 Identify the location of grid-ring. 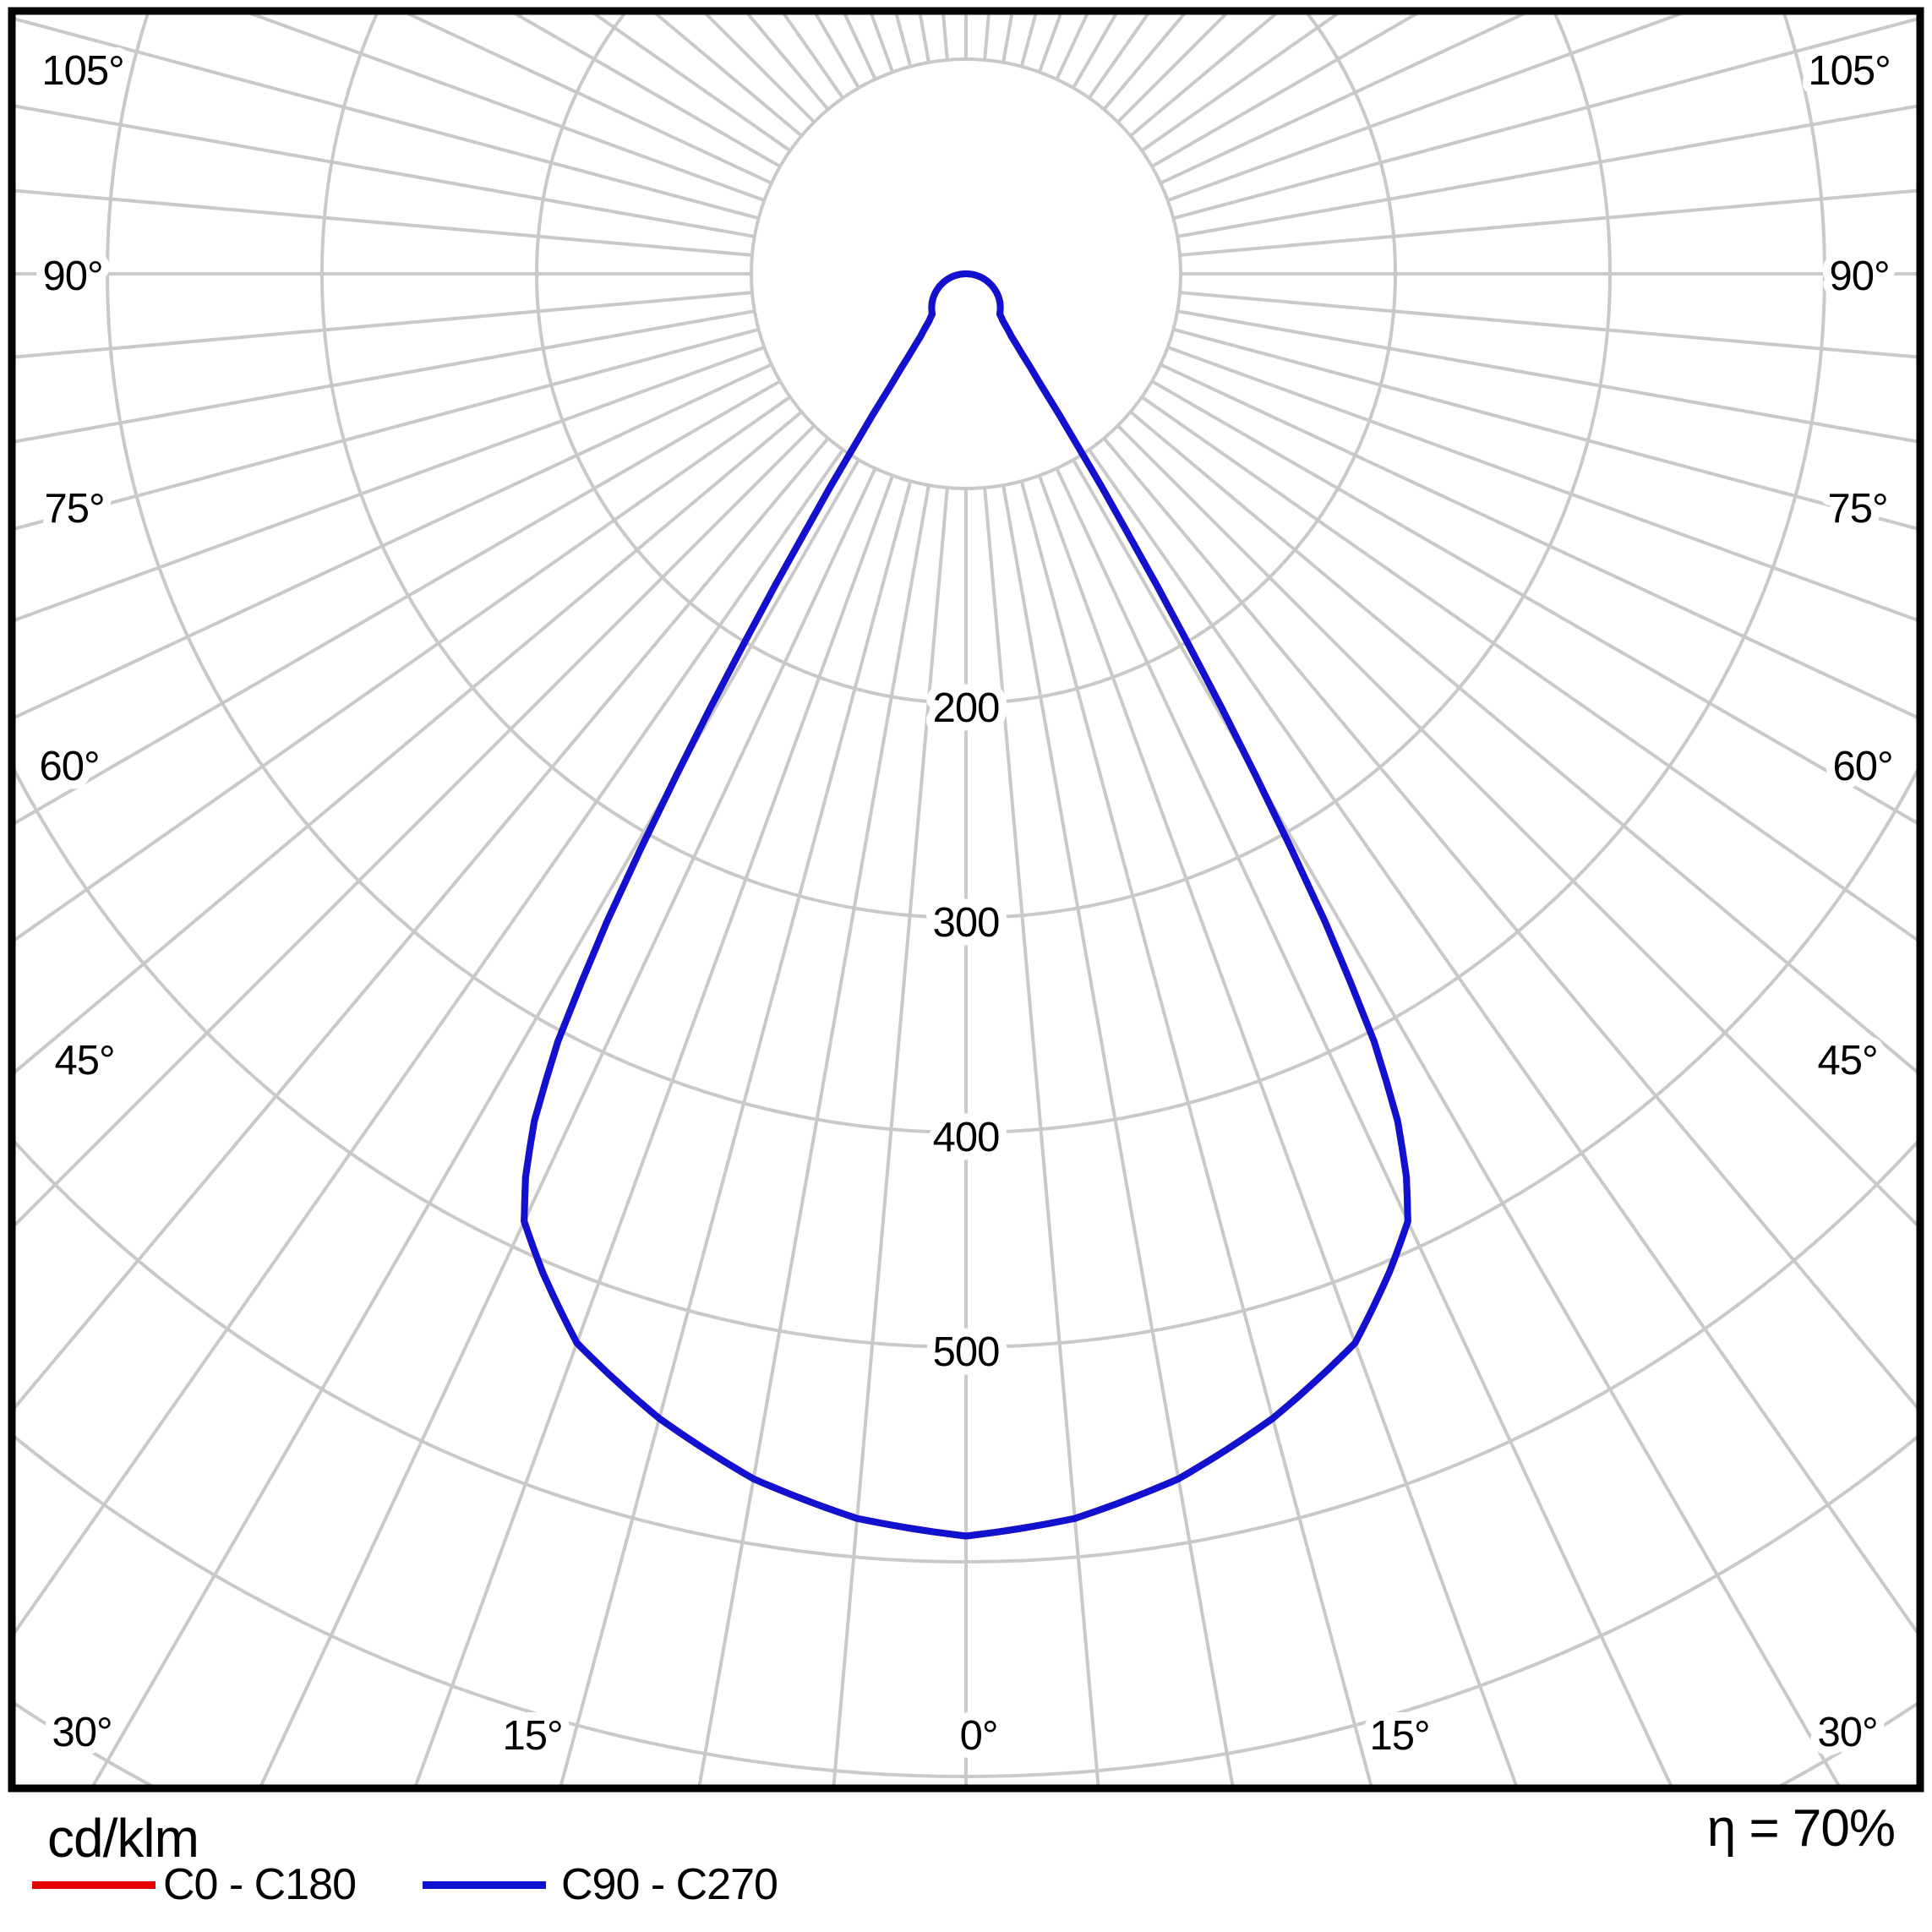
(966, 273).